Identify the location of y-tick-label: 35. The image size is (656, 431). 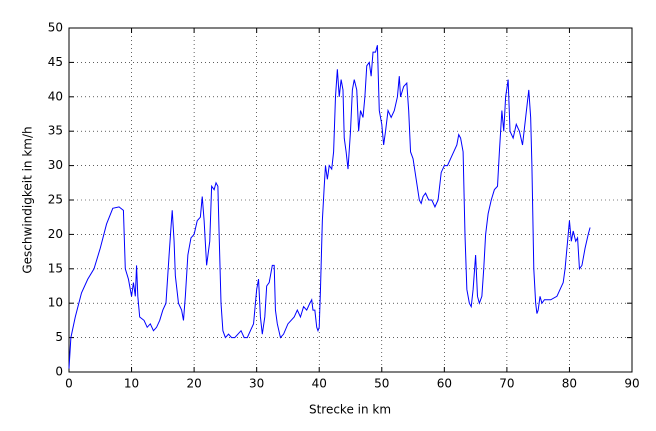
(55, 131).